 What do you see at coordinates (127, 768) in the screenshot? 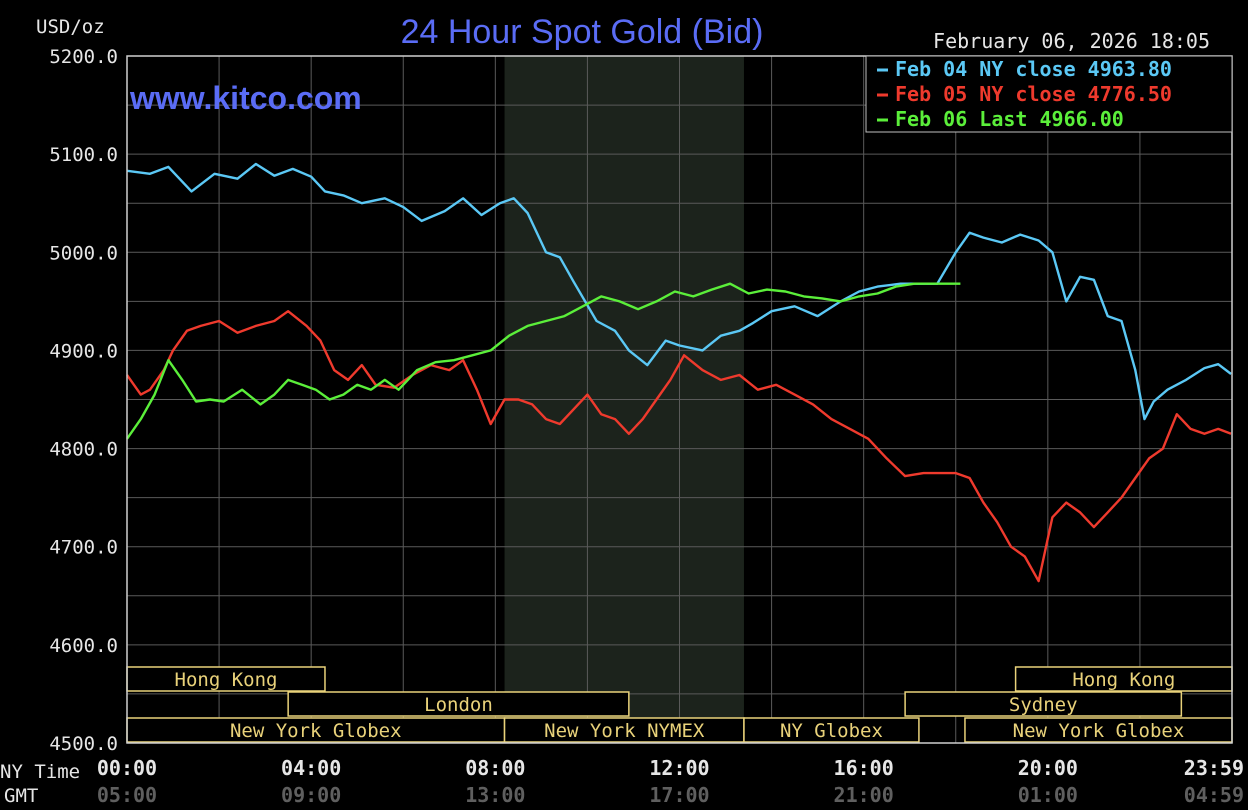
I see `x-tick-label-ny: 00:00` at bounding box center [127, 768].